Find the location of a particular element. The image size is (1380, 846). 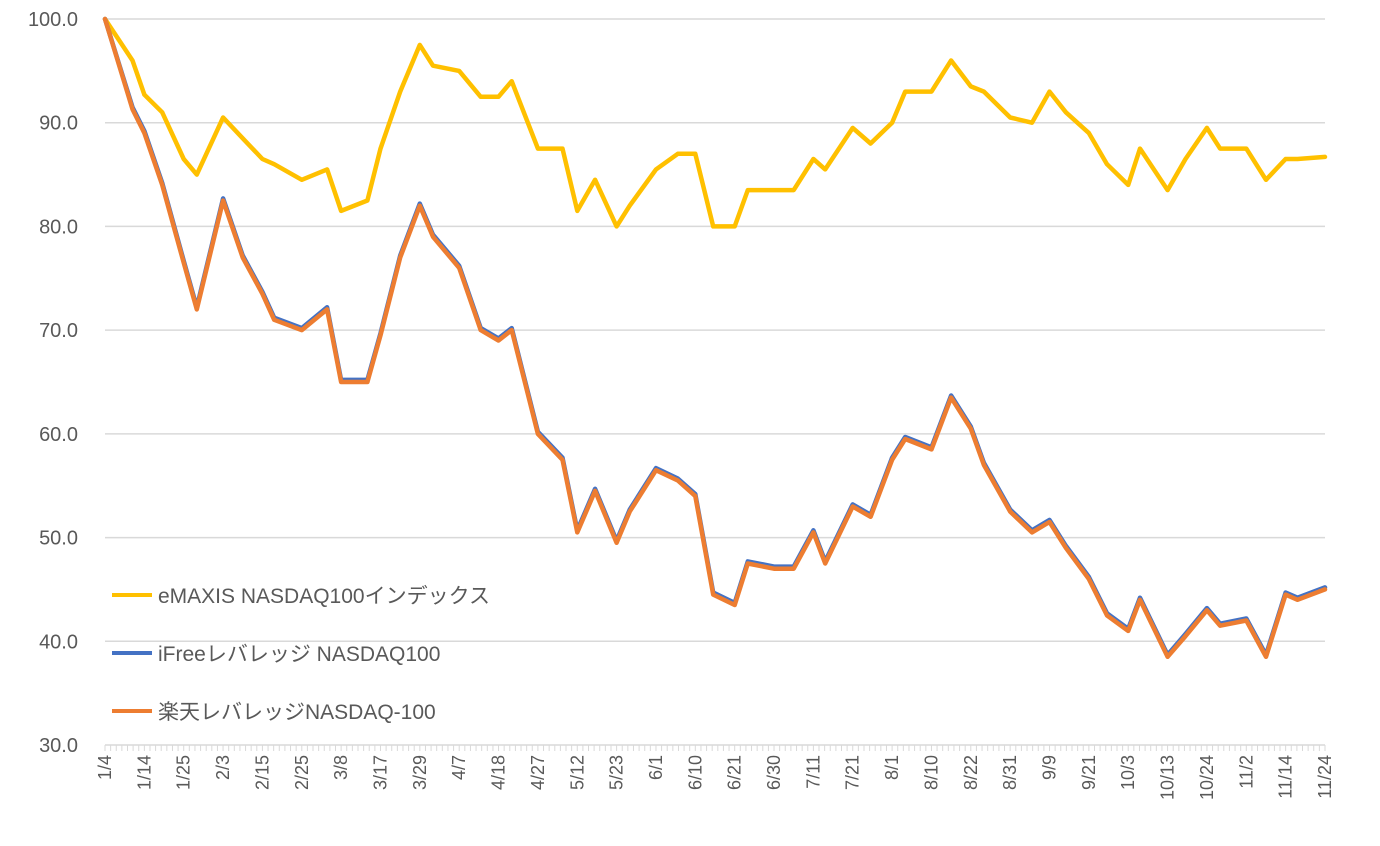

x-tick-label: 1/4 is located at coordinates (105, 767).